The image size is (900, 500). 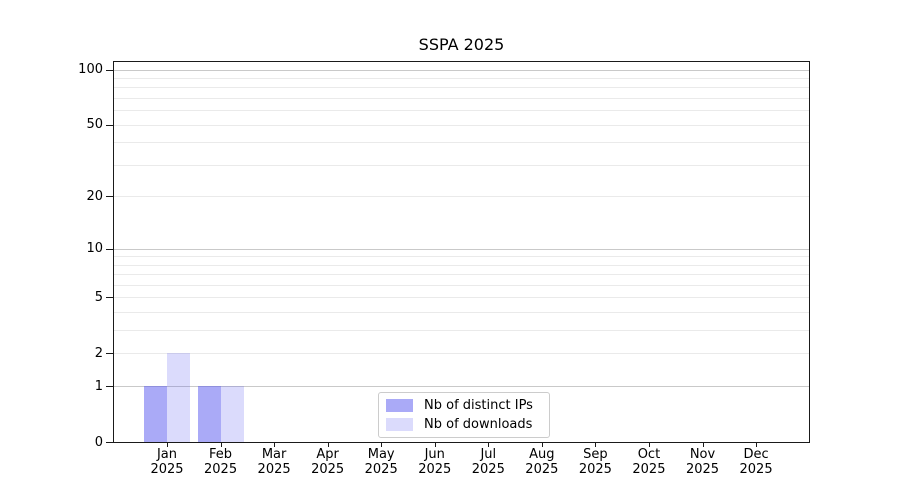 What do you see at coordinates (399, 405) in the screenshot?
I see `legend-swatch-distinct-ips` at bounding box center [399, 405].